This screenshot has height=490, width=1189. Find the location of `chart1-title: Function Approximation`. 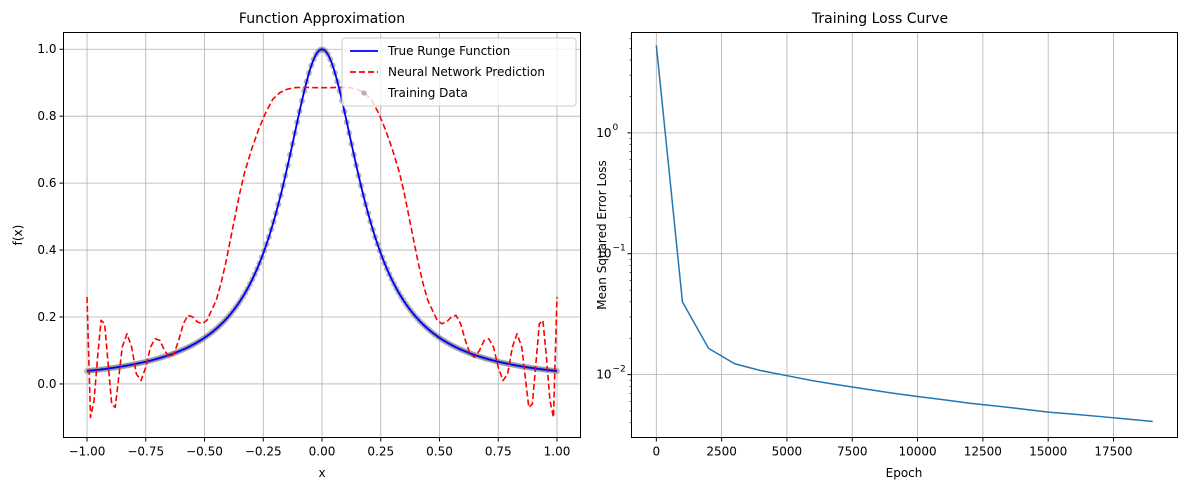

chart1-title: Function Approximation is located at coordinates (322, 19).